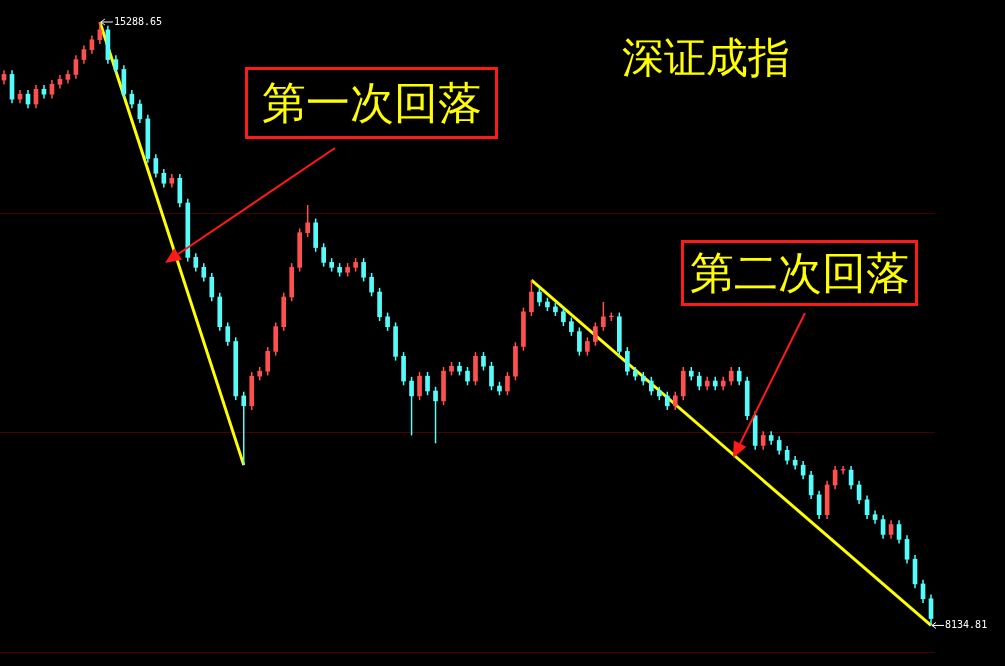 The height and width of the screenshot is (666, 1005). I want to click on annotation: 第一次回落, so click(371, 103).